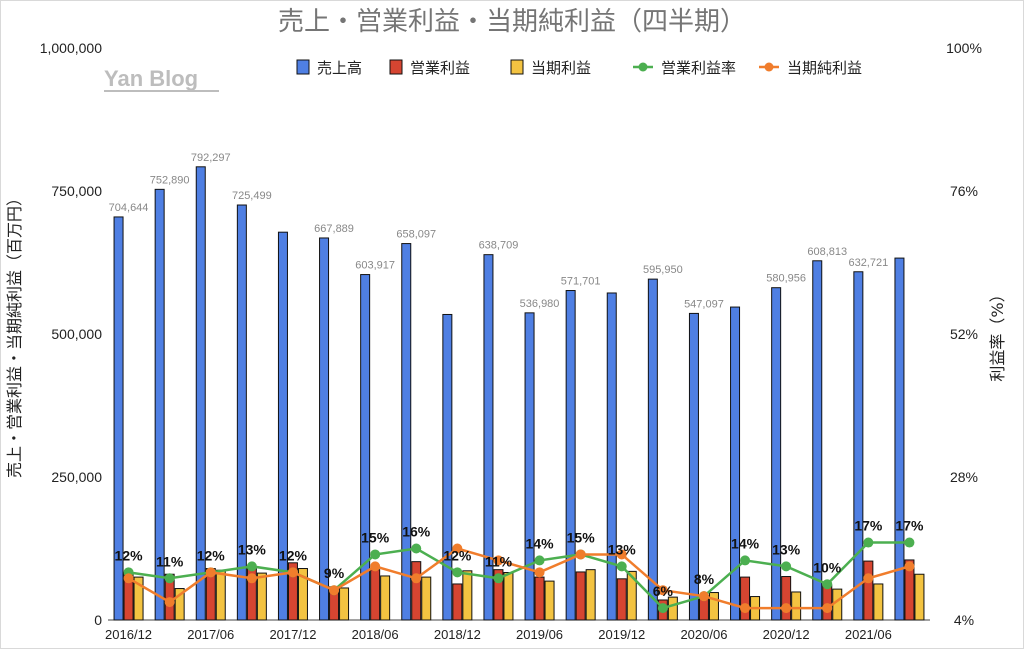 This screenshot has width=1024, height=649. I want to click on sales-value-label: 632,721, so click(868, 263).